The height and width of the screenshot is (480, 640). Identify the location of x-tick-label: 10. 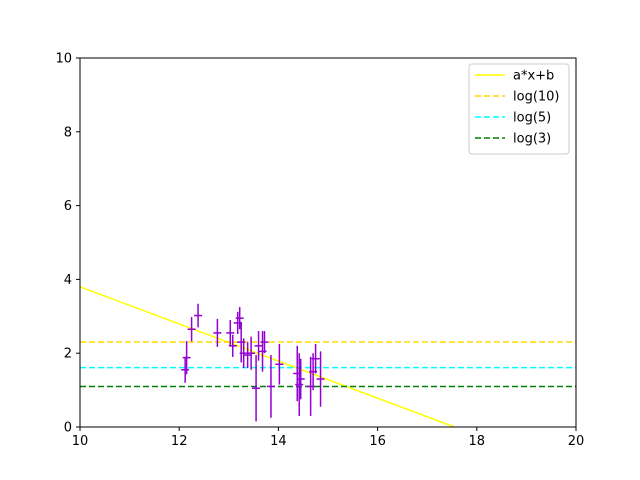
(80, 441).